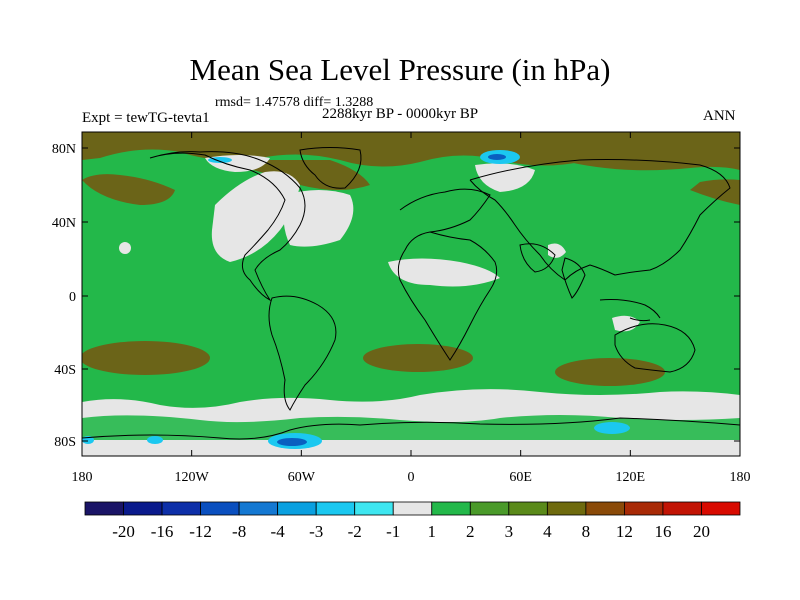 The width and height of the screenshot is (800, 600). Describe the element at coordinates (715, 192) in the screenshot. I see `east-pacific-high` at that location.